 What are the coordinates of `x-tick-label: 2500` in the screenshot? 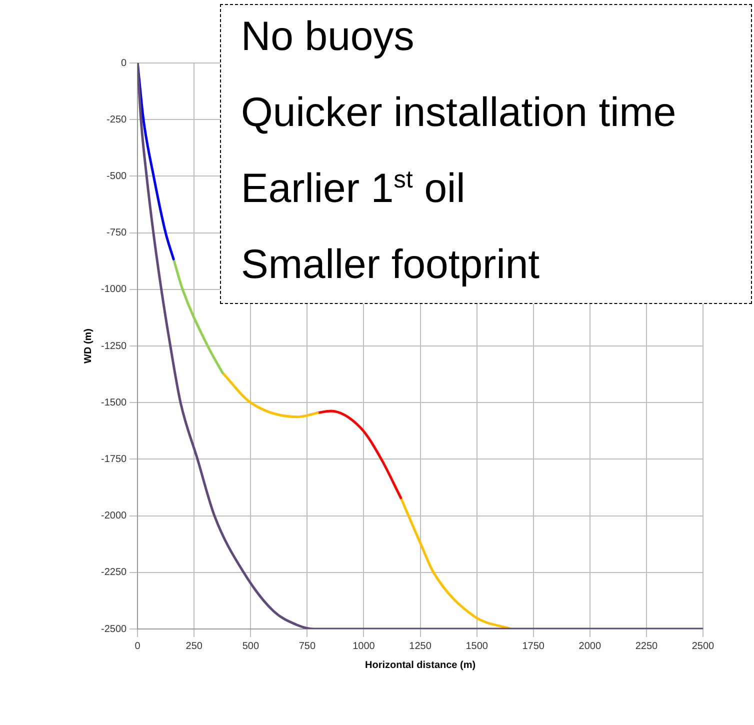 It's located at (703, 646).